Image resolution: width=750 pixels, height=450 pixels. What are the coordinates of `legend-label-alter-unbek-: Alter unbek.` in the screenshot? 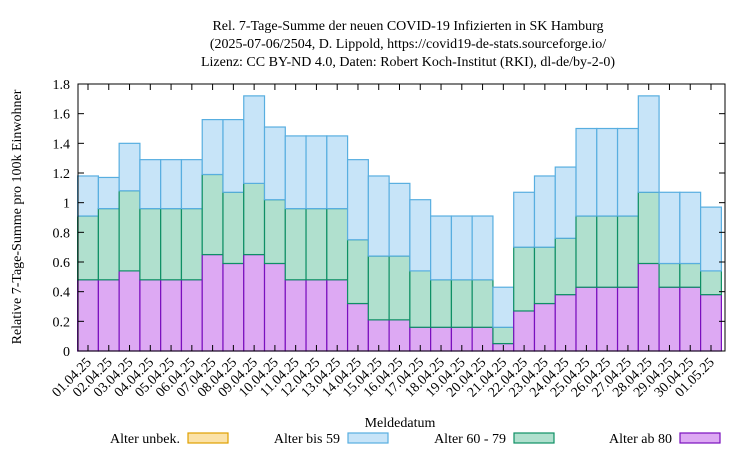 It's located at (145, 439).